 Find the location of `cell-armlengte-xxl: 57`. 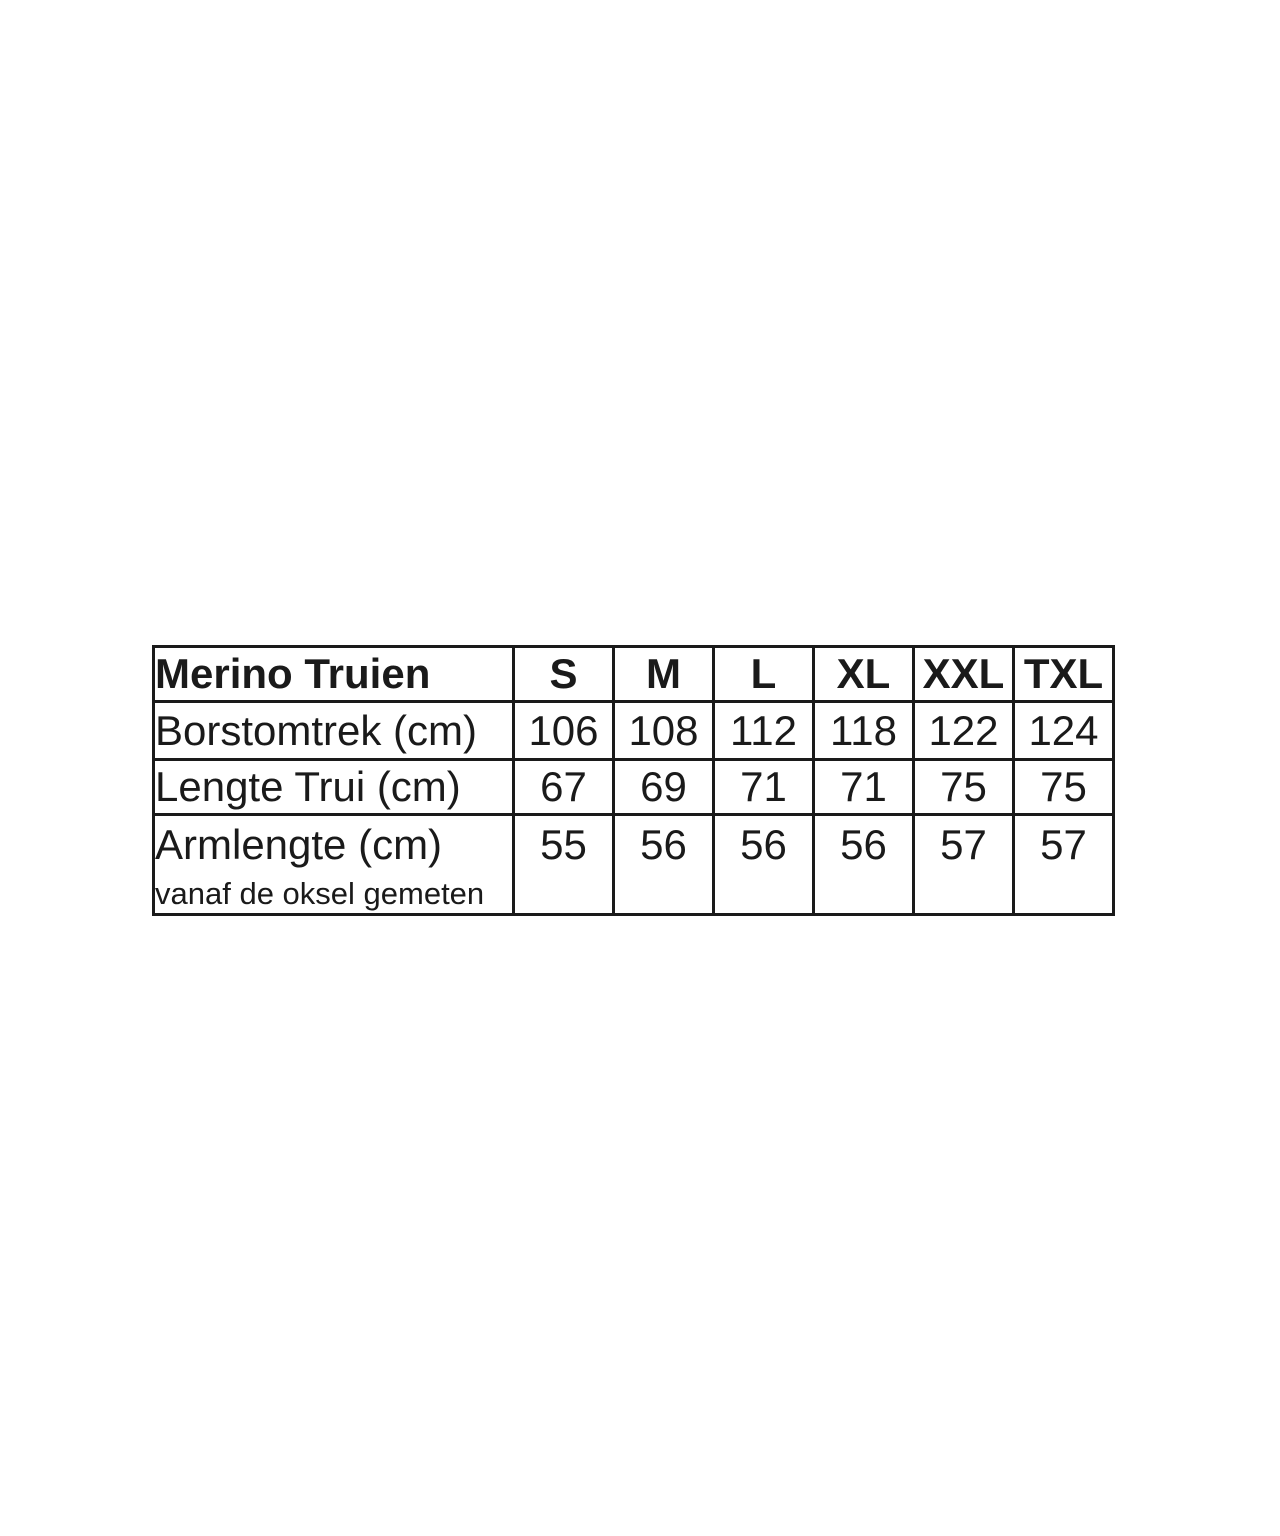

cell-armlengte-xxl: 57 is located at coordinates (963, 864).